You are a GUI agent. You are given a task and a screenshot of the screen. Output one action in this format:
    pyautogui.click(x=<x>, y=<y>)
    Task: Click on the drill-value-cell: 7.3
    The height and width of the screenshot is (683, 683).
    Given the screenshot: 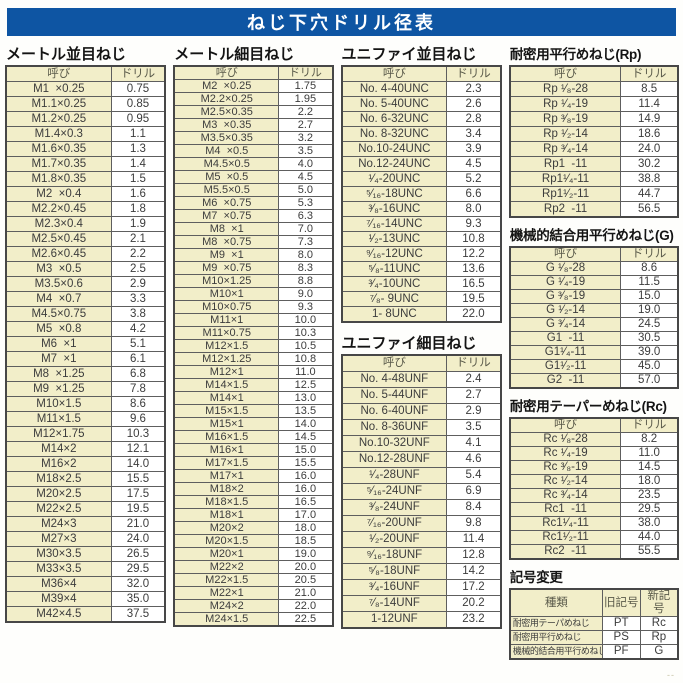 What is the action you would take?
    pyautogui.click(x=306, y=242)
    